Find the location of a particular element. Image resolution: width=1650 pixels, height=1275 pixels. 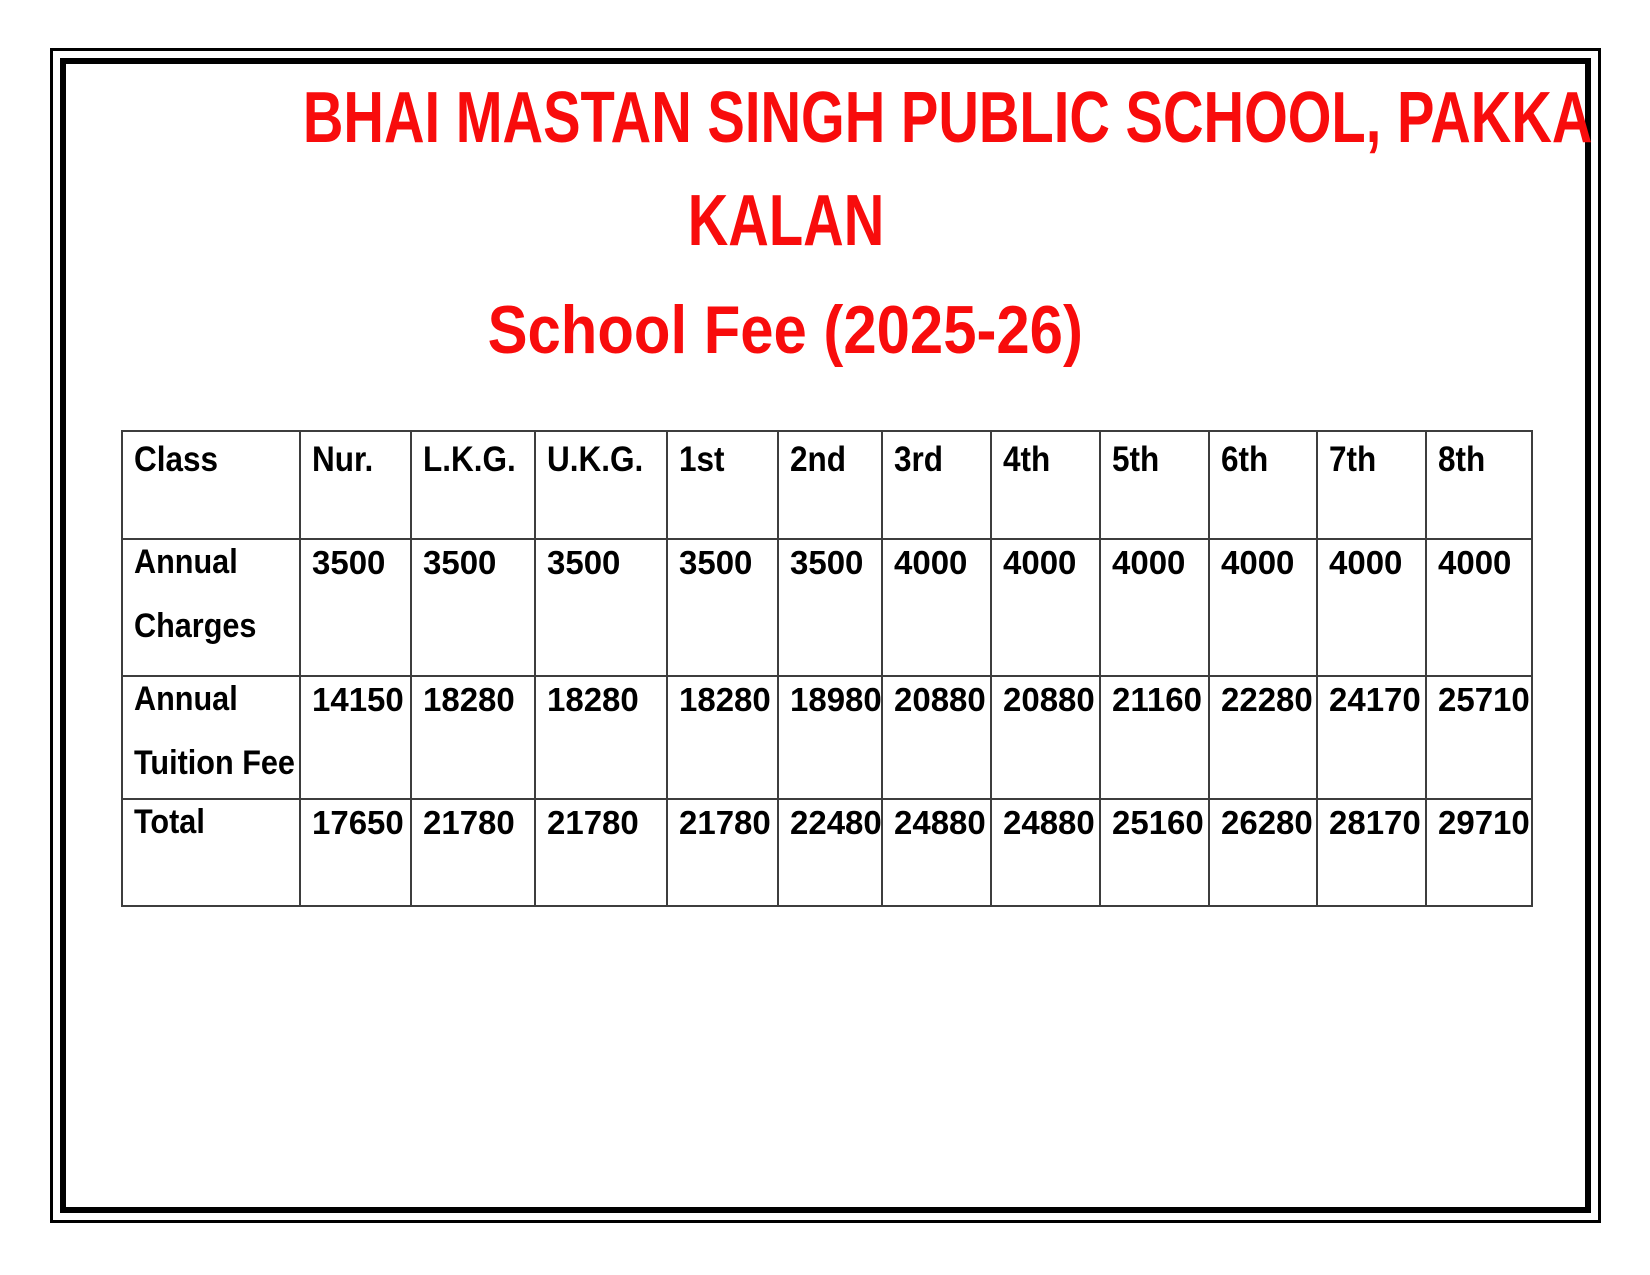

fee-value: 18980 is located at coordinates (830, 737).